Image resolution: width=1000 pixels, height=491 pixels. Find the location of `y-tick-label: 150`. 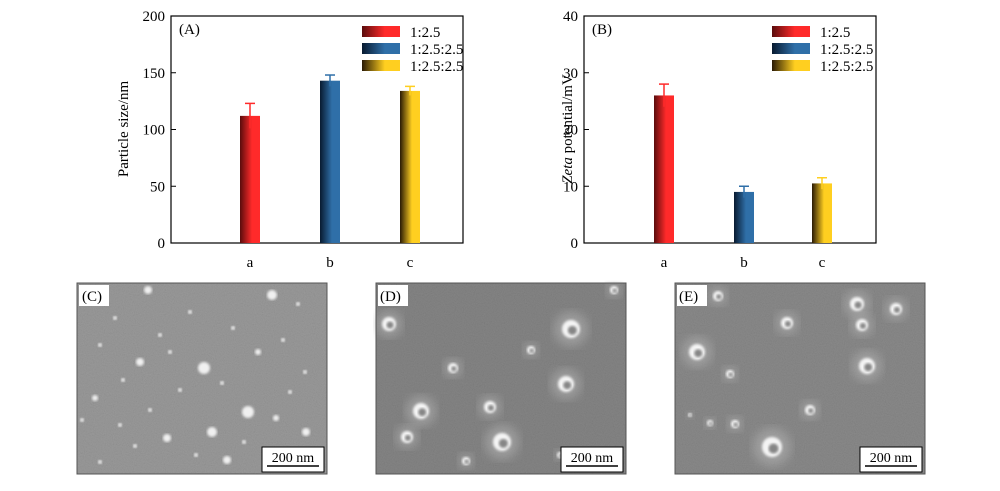

y-tick-label: 150 is located at coordinates (154, 74).